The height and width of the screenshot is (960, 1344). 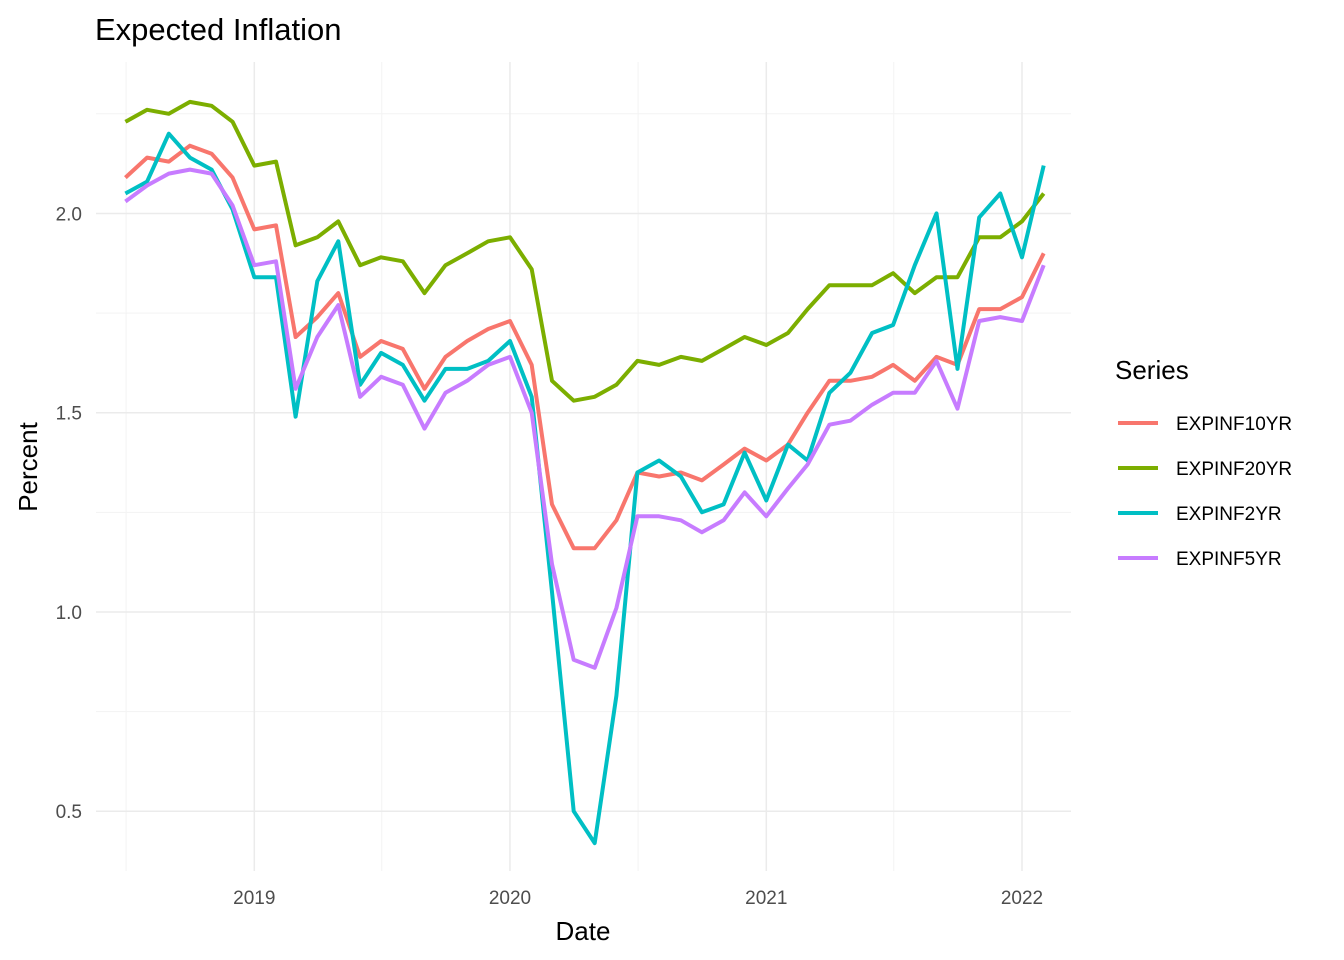 What do you see at coordinates (510, 898) in the screenshot?
I see `x-tick-label: 2020` at bounding box center [510, 898].